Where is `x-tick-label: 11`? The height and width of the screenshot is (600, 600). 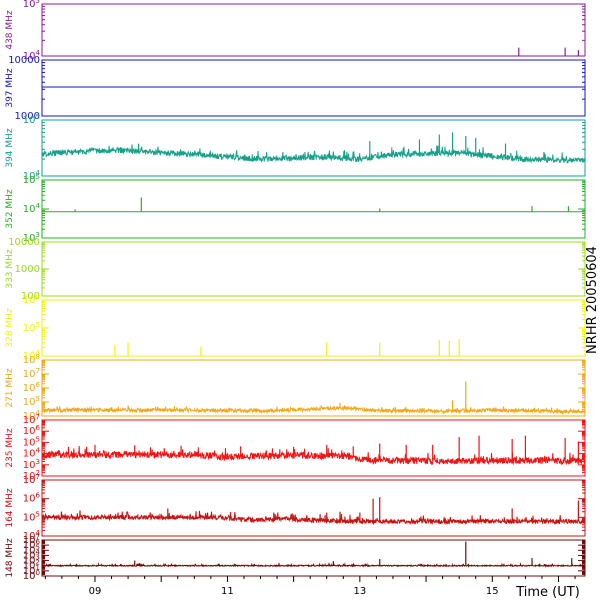 x-tick-label: 11 is located at coordinates (227, 591).